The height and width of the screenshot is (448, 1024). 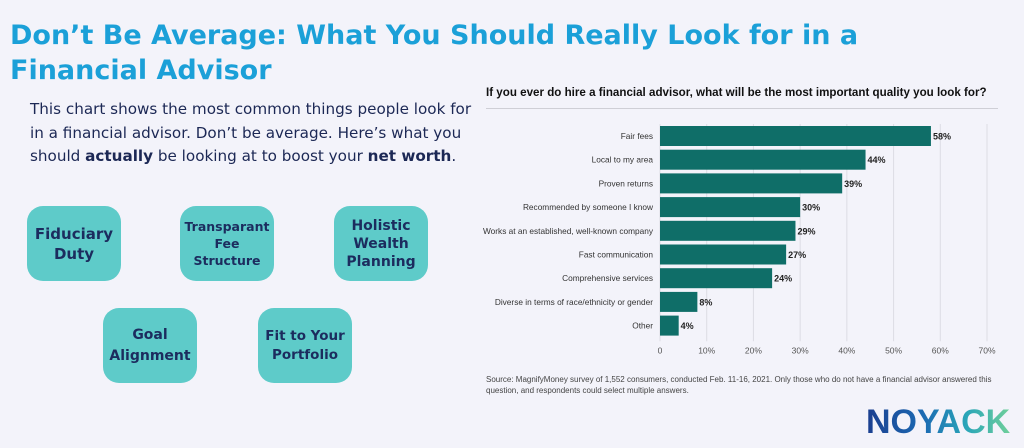 I want to click on data-label: 24%, so click(x=783, y=279).